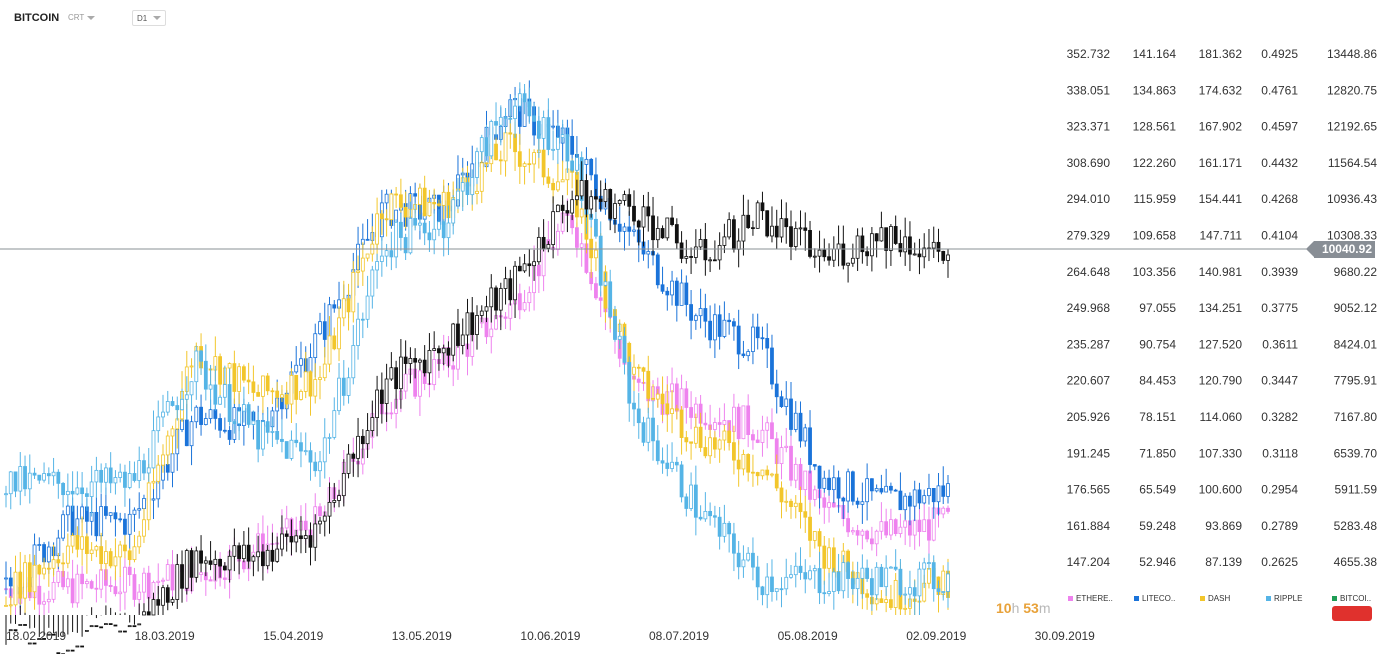 Image resolution: width=1387 pixels, height=654 pixels. What do you see at coordinates (1279, 163) in the screenshot?
I see `price-tick-label: 0.4432` at bounding box center [1279, 163].